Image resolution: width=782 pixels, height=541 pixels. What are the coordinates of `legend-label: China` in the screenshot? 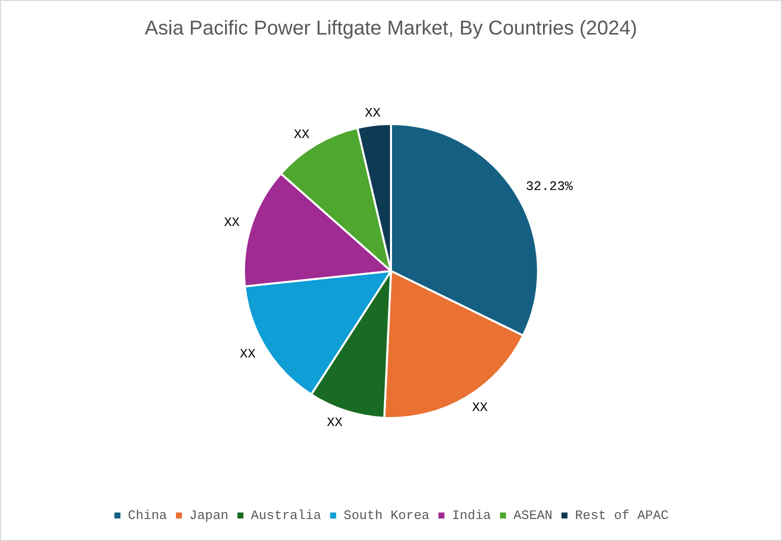 It's located at (148, 515).